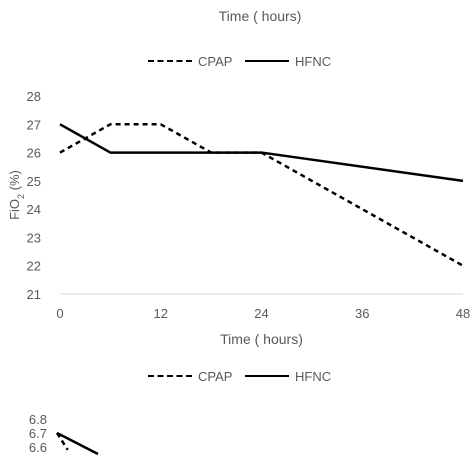 This screenshot has width=474, height=474. What do you see at coordinates (34, 294) in the screenshot?
I see `y-tick-label: 21` at bounding box center [34, 294].